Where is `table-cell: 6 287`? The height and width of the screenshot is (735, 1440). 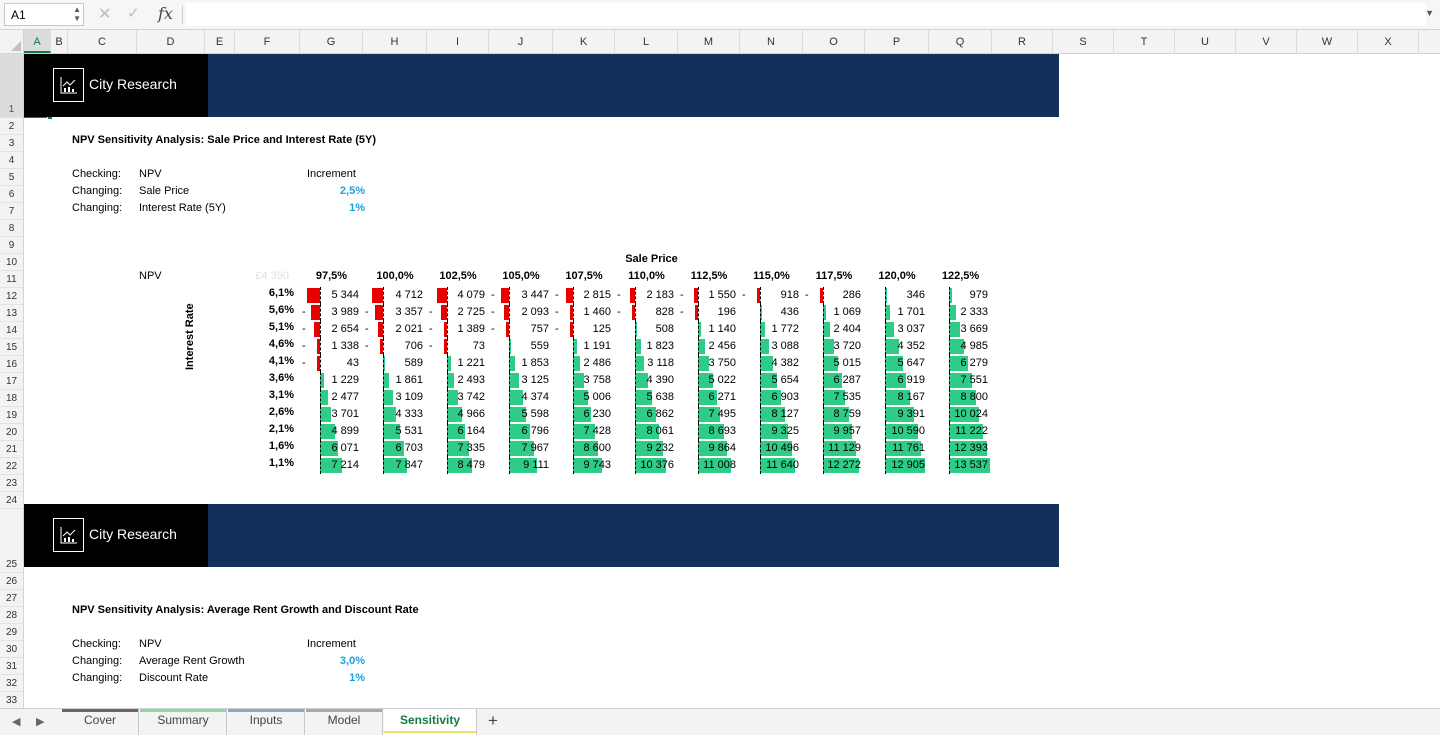 table-cell: 6 287 is located at coordinates (834, 380).